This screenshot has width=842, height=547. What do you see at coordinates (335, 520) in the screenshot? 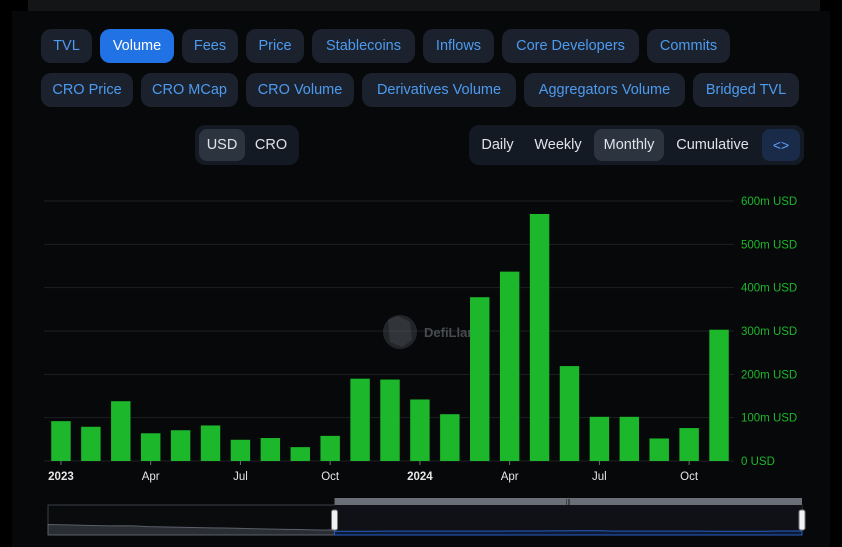
I see `zoom-handle-left` at bounding box center [335, 520].